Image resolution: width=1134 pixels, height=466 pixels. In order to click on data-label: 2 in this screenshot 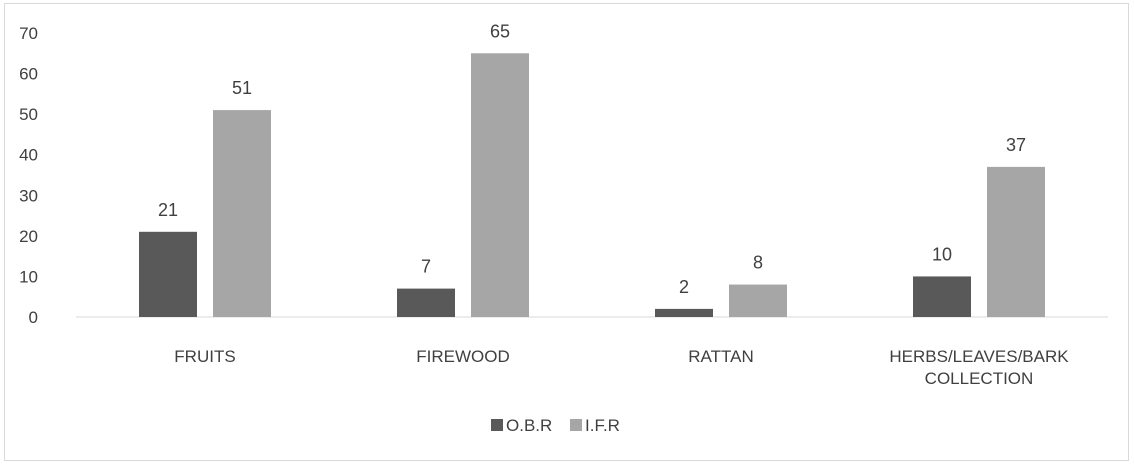, I will do `click(684, 287)`.